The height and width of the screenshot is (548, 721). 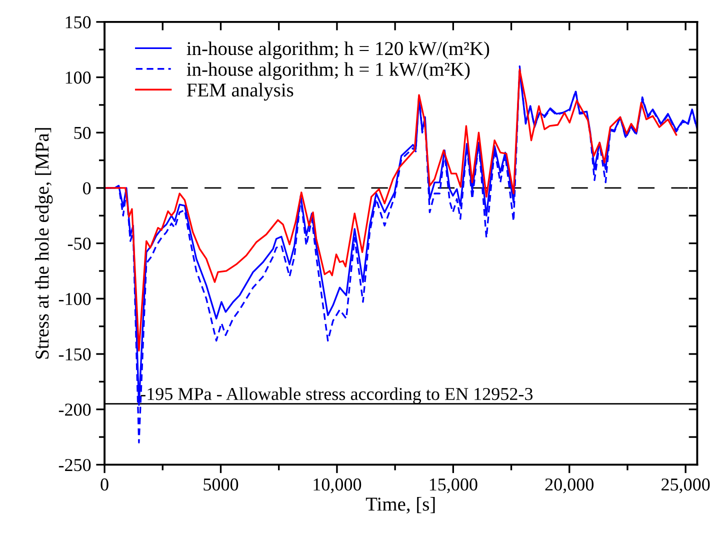 What do you see at coordinates (338, 50) in the screenshot?
I see `legend-label: in-house algorithm; h = 120 kW/(m²K)` at bounding box center [338, 50].